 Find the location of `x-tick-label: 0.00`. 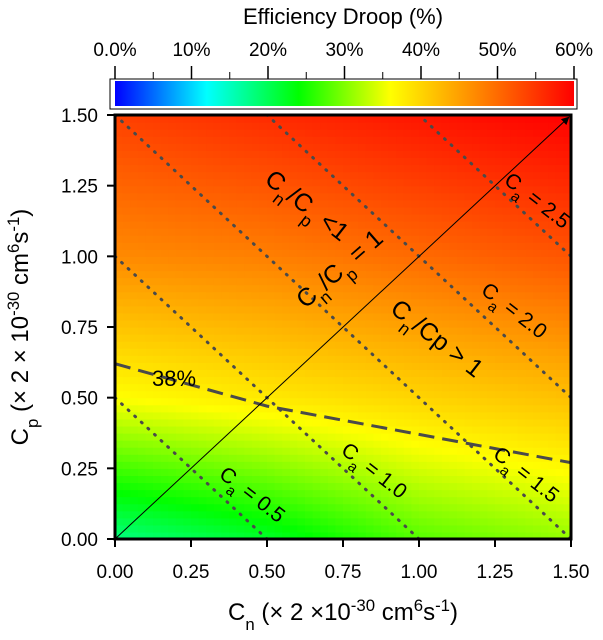

x-tick-label: 0.00 is located at coordinates (115, 572).